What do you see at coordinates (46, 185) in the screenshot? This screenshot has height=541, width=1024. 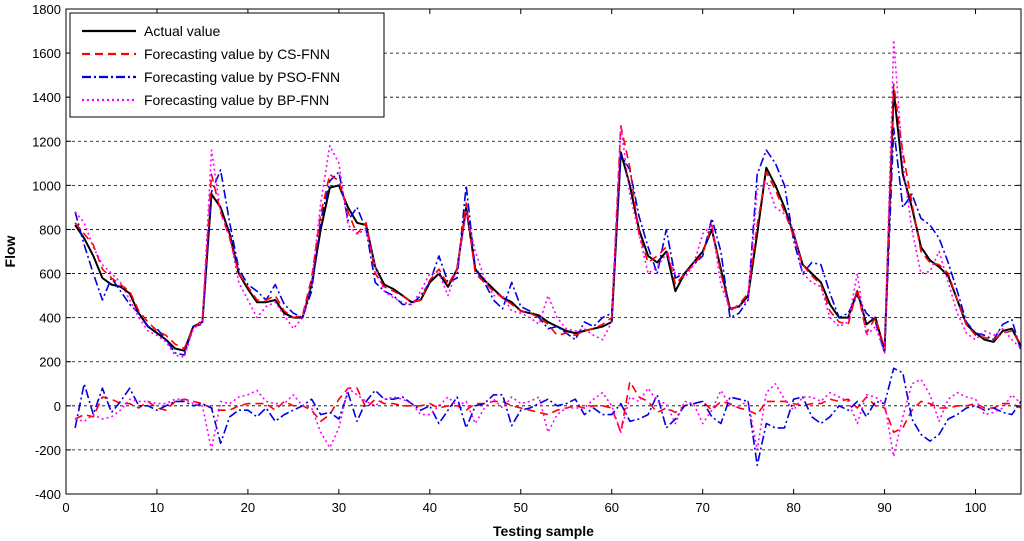 I see `y-tick-label: 1000` at bounding box center [46, 185].